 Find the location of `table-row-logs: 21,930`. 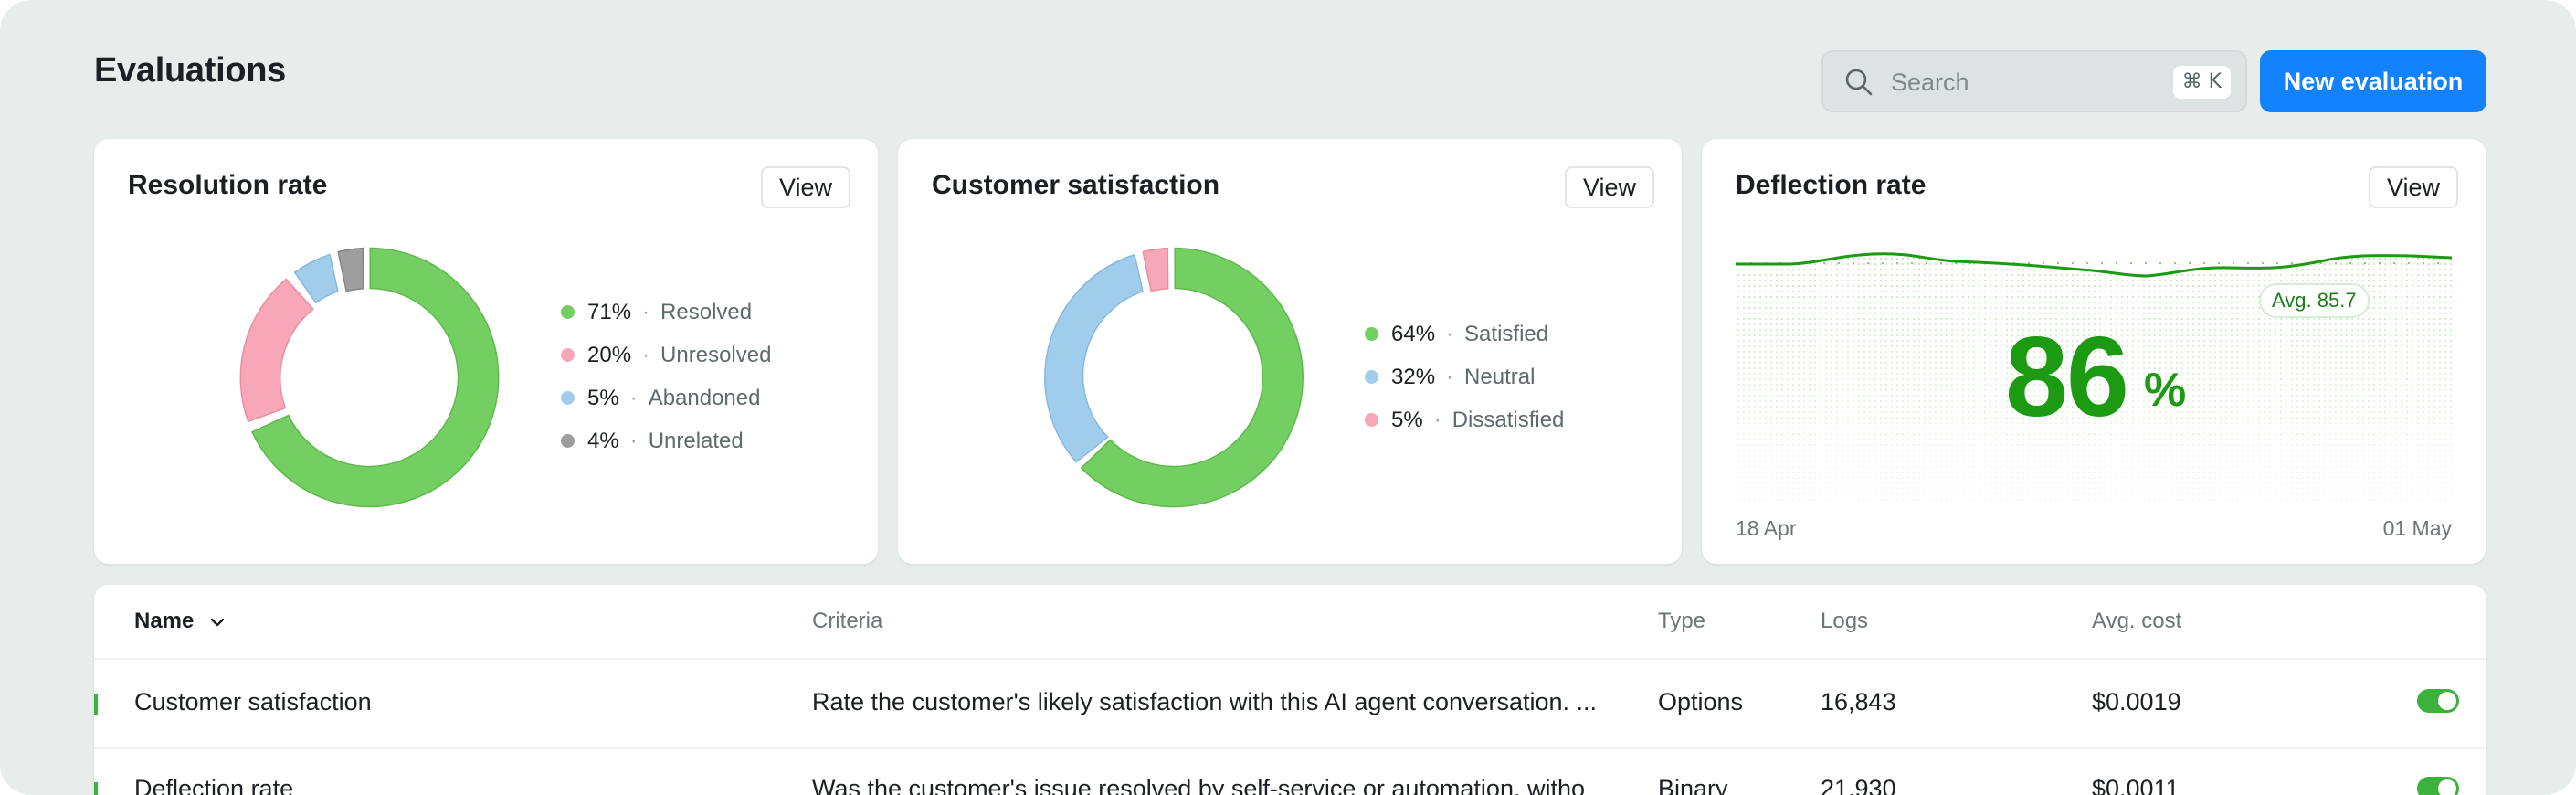

table-row-logs: 21,930 is located at coordinates (1858, 785).